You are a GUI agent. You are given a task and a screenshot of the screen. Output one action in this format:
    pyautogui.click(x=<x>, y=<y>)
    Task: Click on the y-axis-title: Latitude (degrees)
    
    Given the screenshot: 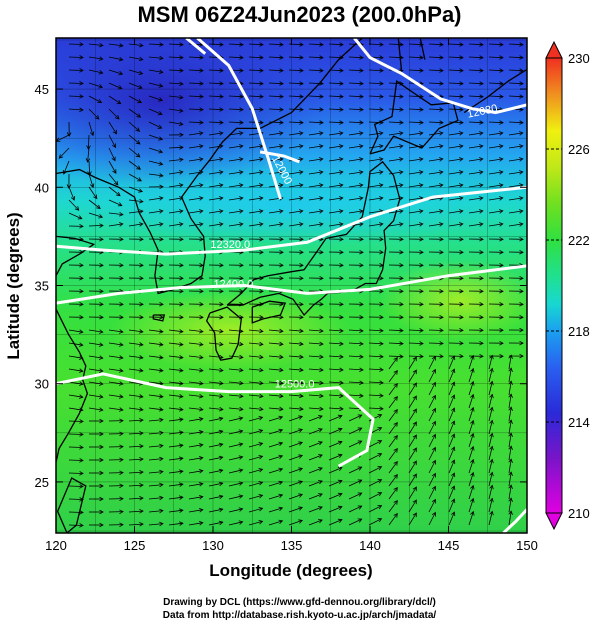 What is the action you would take?
    pyautogui.click(x=13, y=285)
    